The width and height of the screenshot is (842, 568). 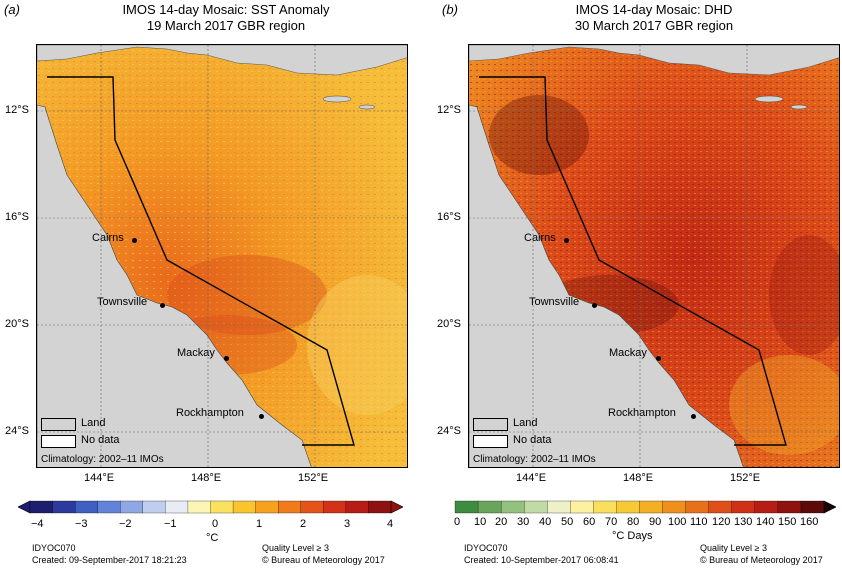 I want to click on colorbar-tick: −3, so click(x=81, y=524).